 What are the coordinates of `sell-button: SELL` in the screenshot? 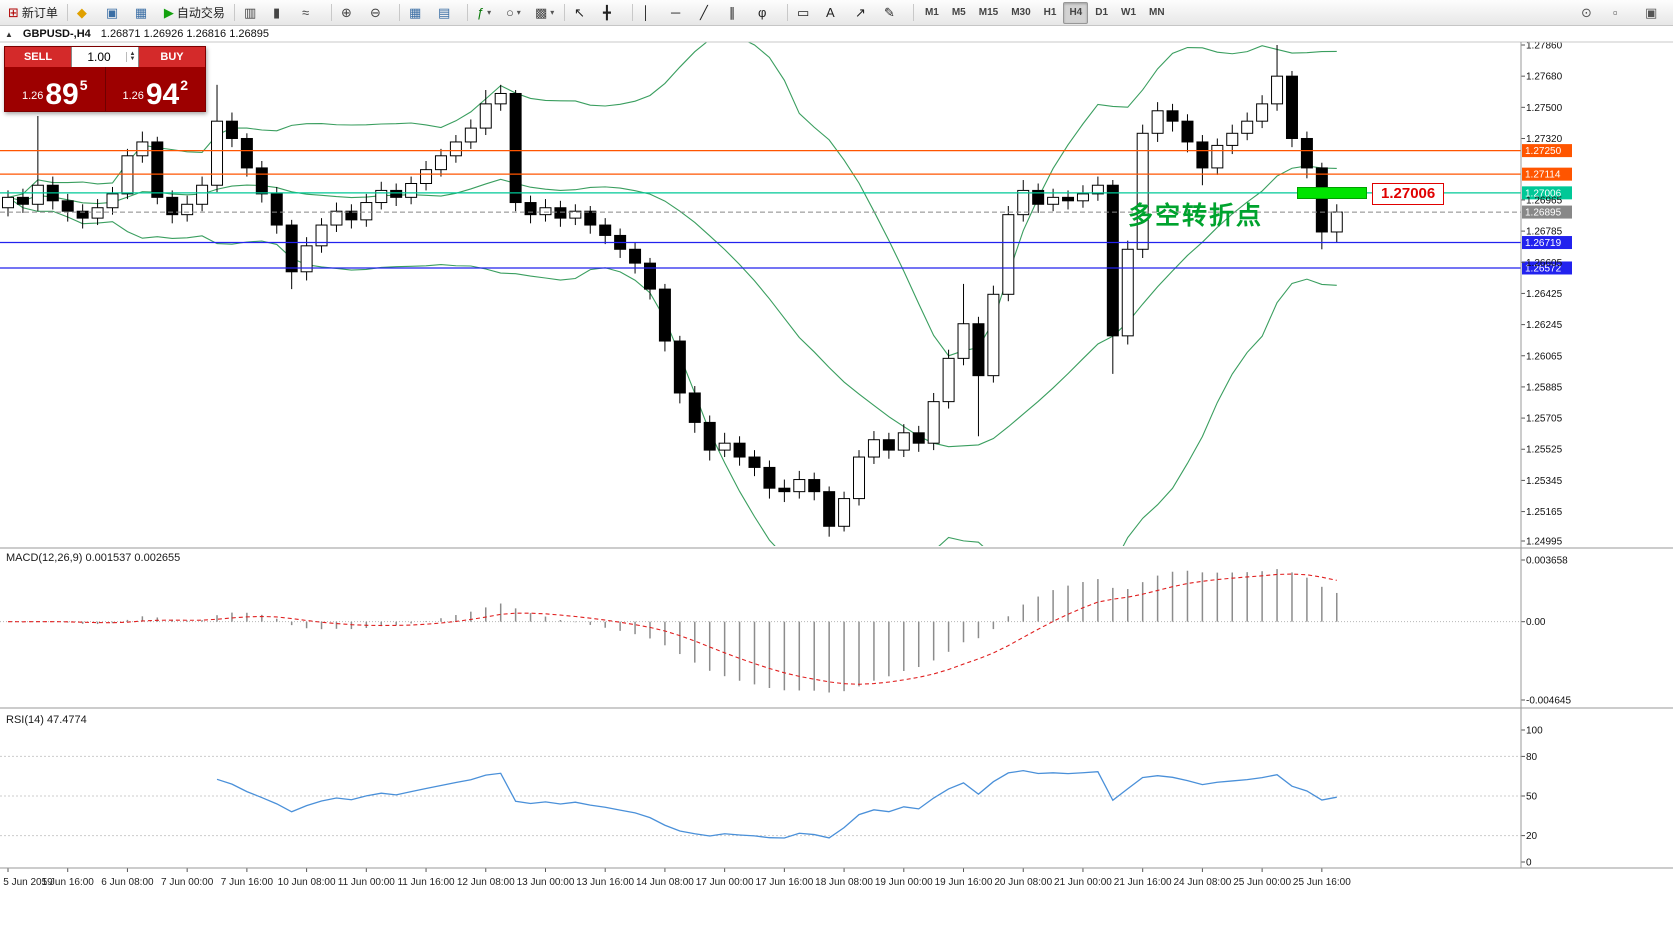 It's located at (38, 57).